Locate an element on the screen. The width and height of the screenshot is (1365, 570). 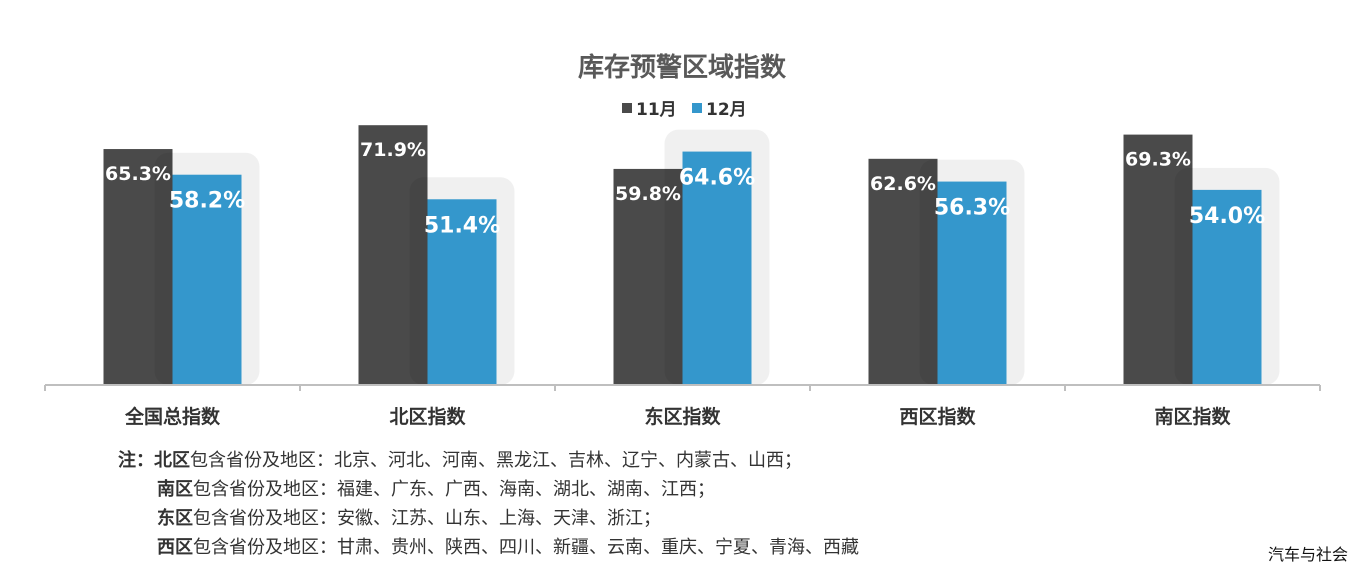
footnote-region-name: 东区 is located at coordinates (175, 518).